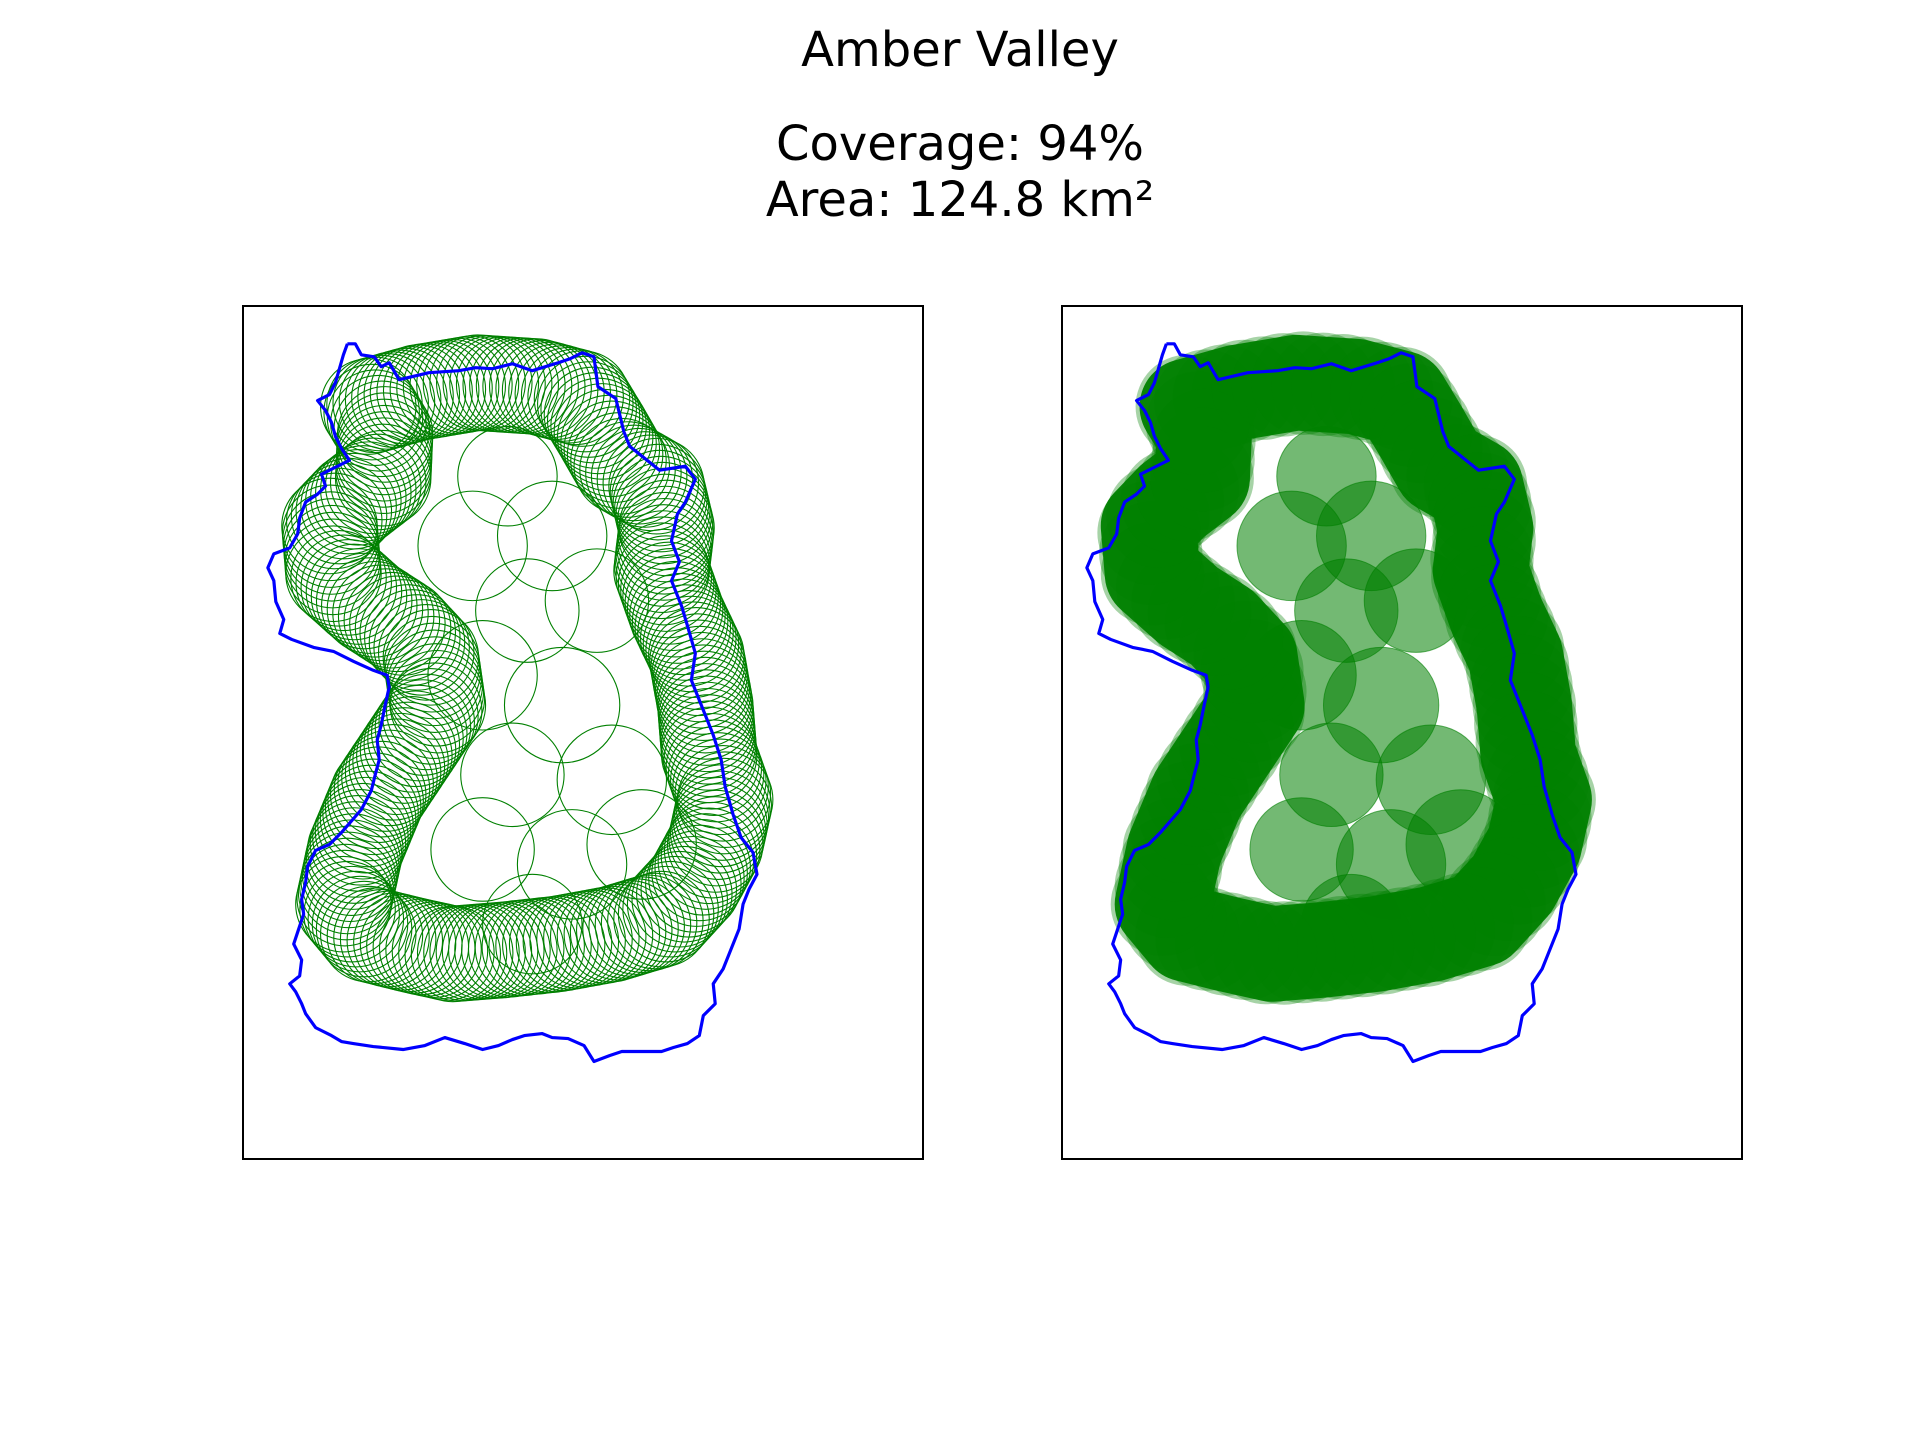 Image resolution: width=1920 pixels, height=1440 pixels. I want to click on coverage-circle-group, so click(527, 668).